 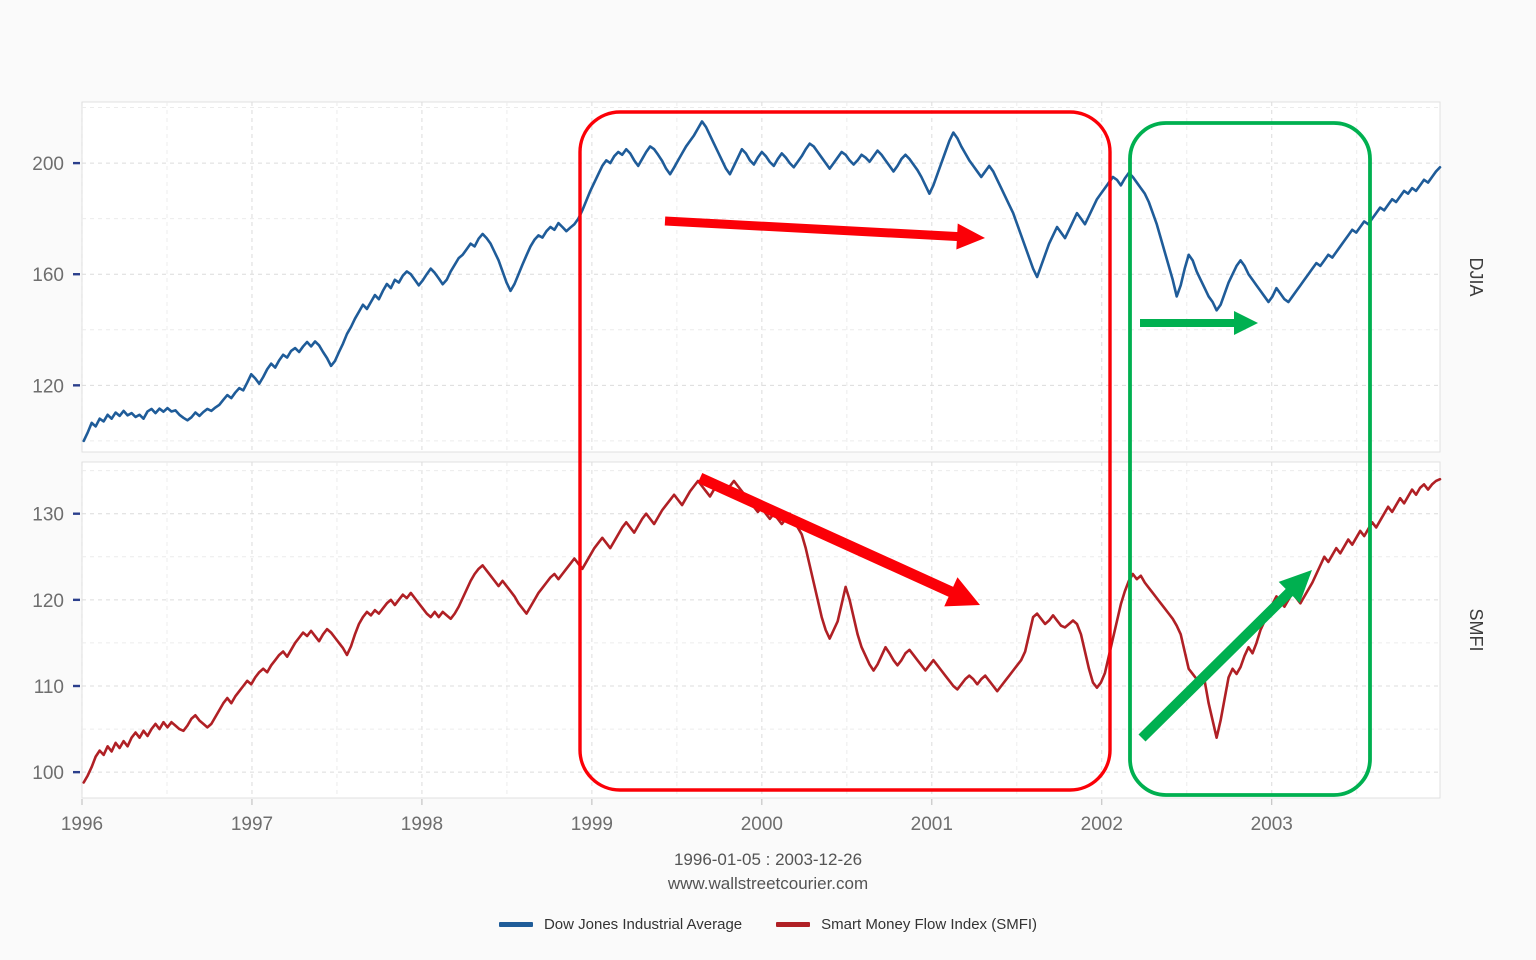 I want to click on panel-axis-label-smfi: SMFI, so click(x=1476, y=630).